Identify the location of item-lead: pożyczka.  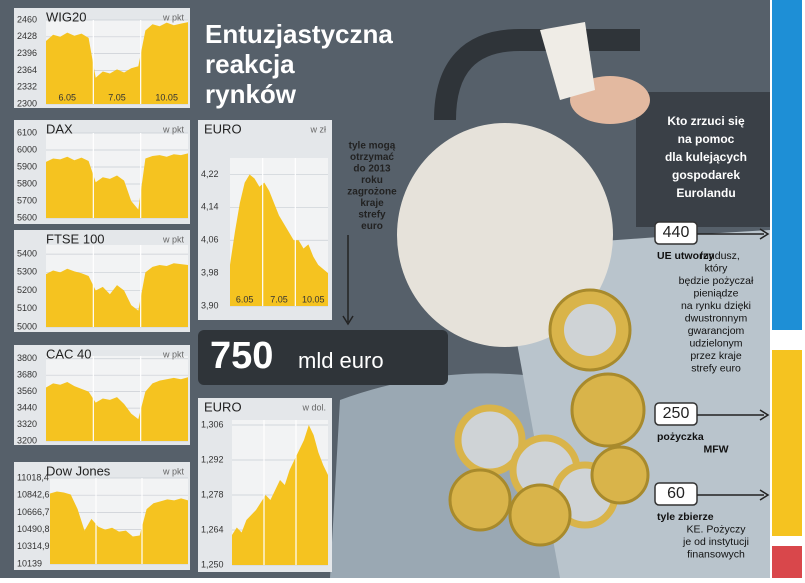
(680, 437).